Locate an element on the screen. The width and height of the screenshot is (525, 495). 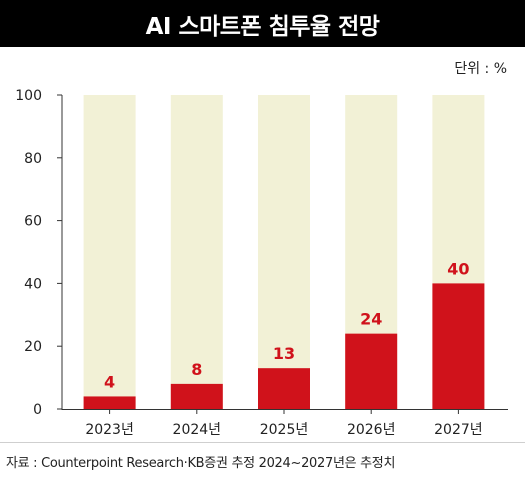
x-tick-label: 2027년 is located at coordinates (458, 430).